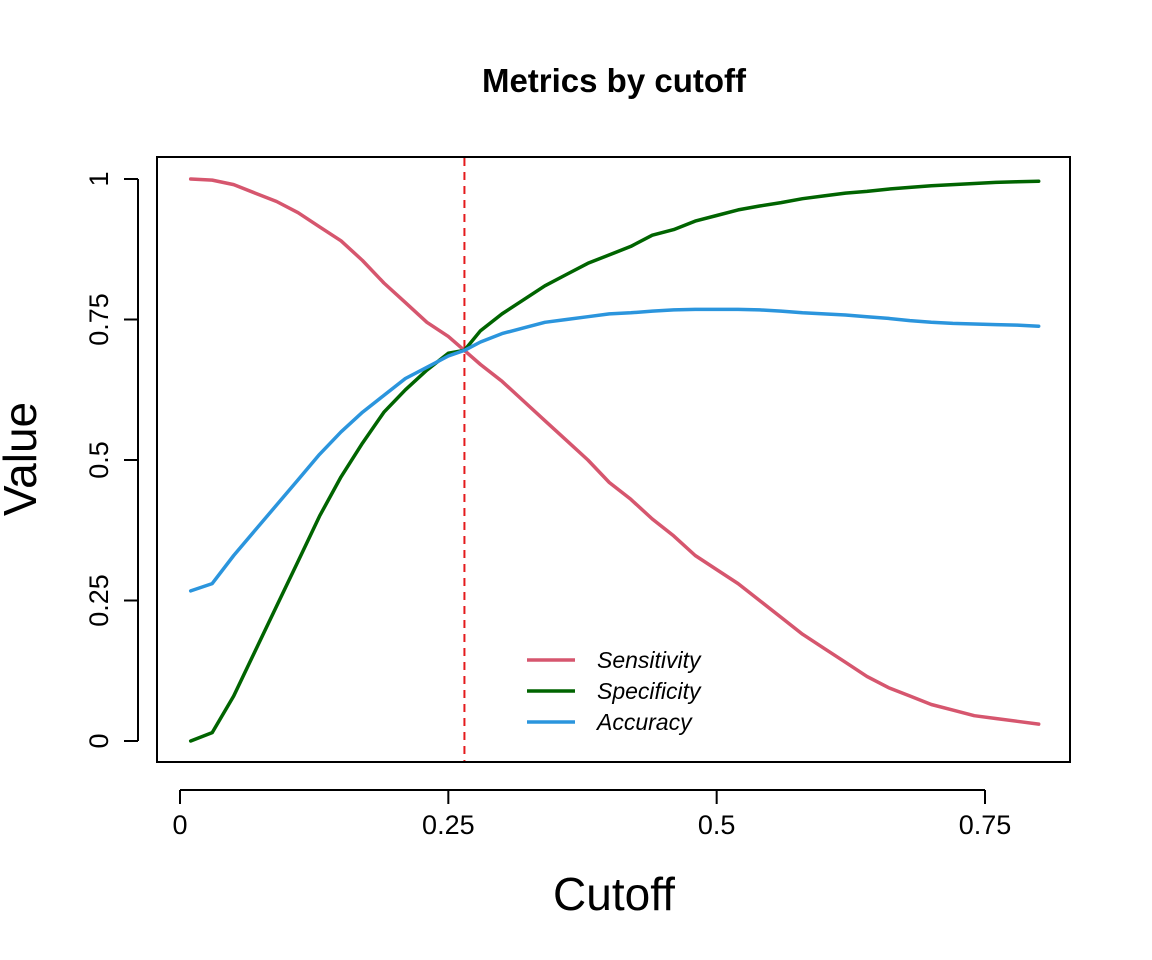  Describe the element at coordinates (614, 894) in the screenshot. I see `x-axis-title: Cutoff` at that location.